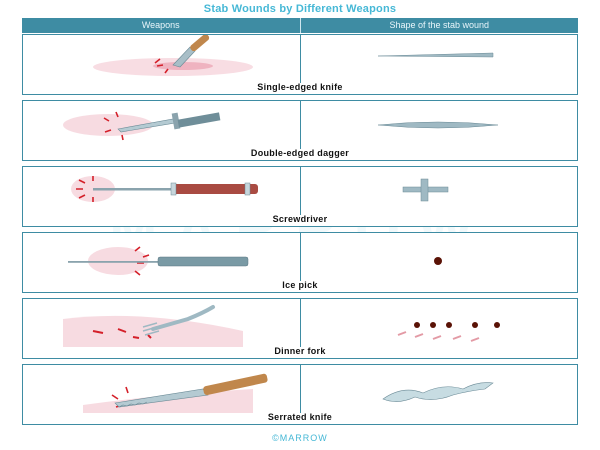 The image size is (600, 450). I want to click on header-weapons: Weapons, so click(160, 25).